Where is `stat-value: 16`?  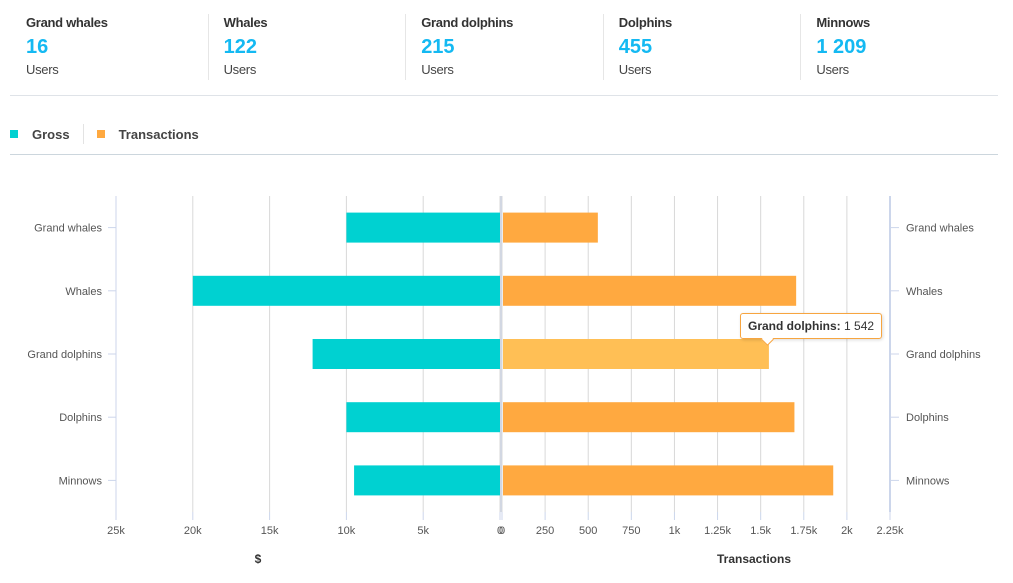
stat-value: 16 is located at coordinates (37, 47).